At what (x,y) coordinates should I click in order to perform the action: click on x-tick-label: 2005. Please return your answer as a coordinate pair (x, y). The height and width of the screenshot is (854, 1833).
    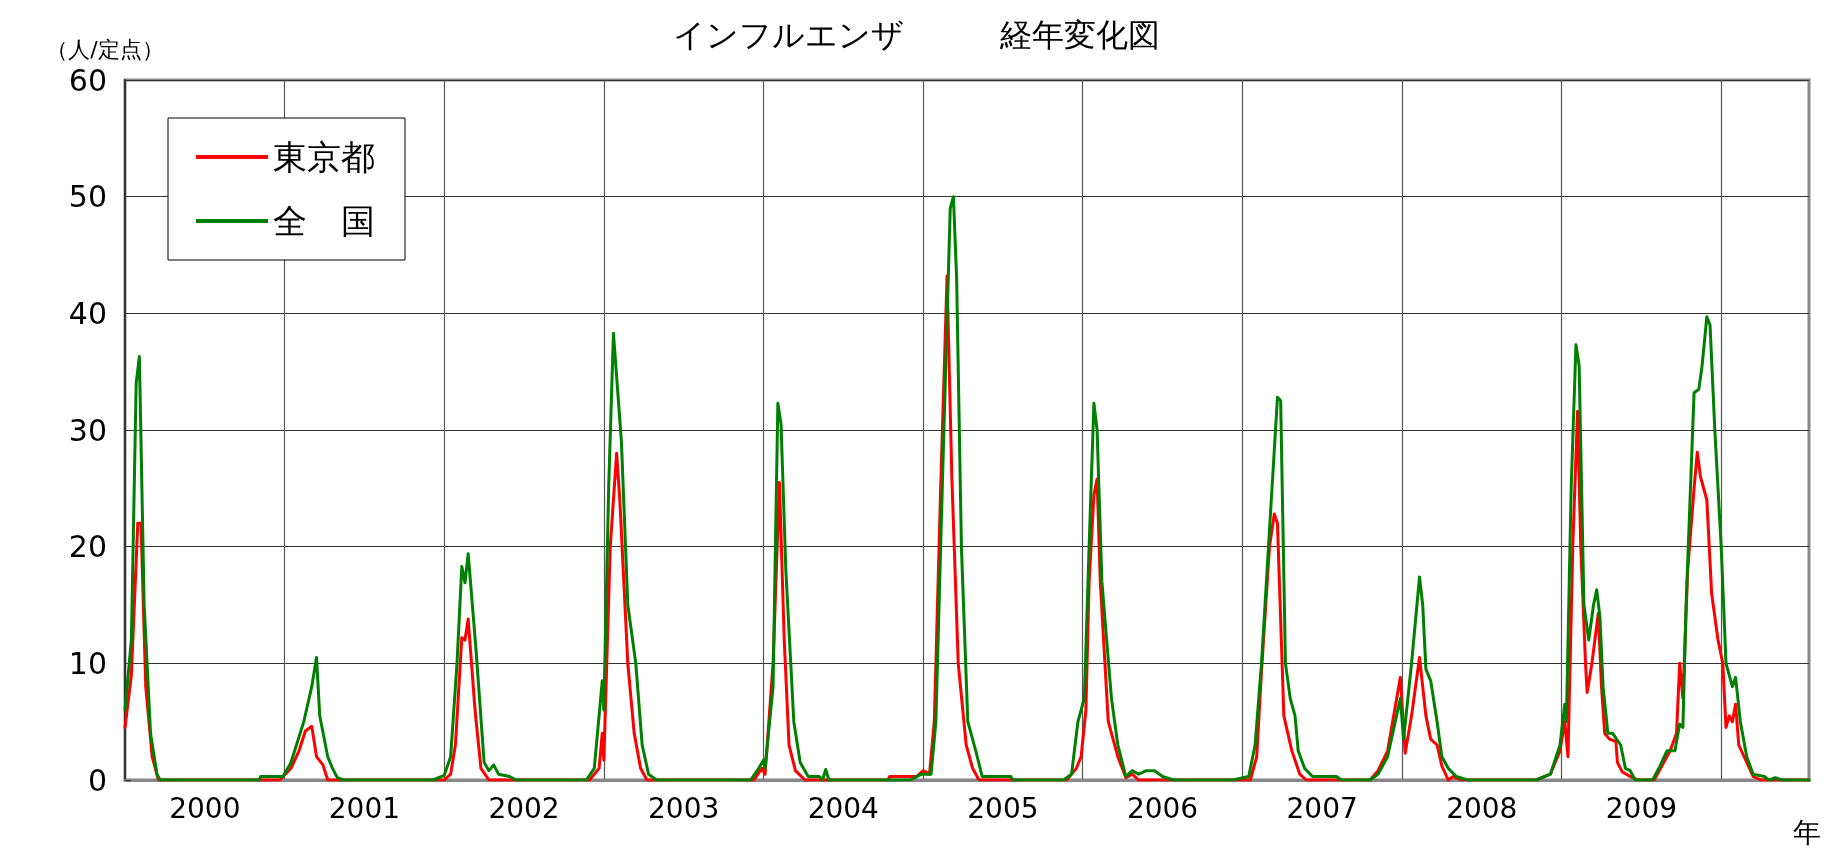
    Looking at the image, I should click on (1003, 808).